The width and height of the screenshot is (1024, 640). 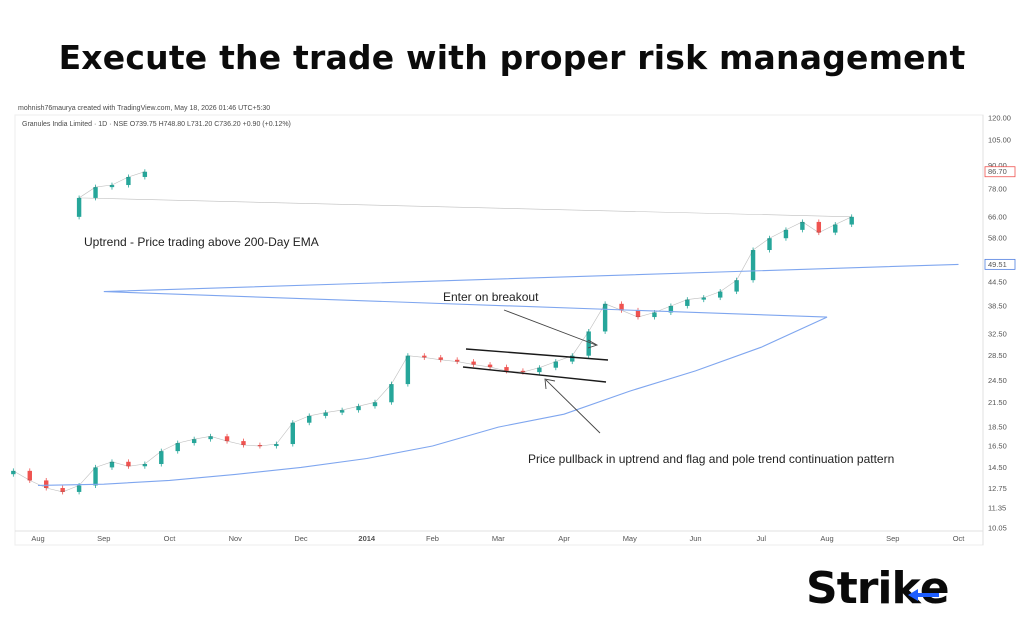 I want to click on x-tick-label: Oct, so click(x=170, y=538).